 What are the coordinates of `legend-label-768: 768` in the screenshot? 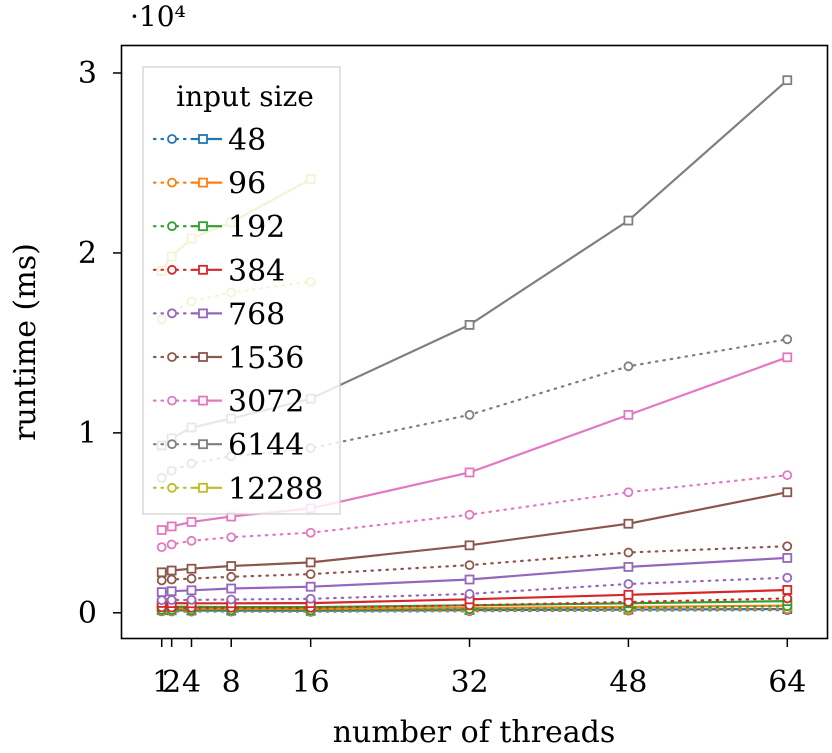 It's located at (256, 314).